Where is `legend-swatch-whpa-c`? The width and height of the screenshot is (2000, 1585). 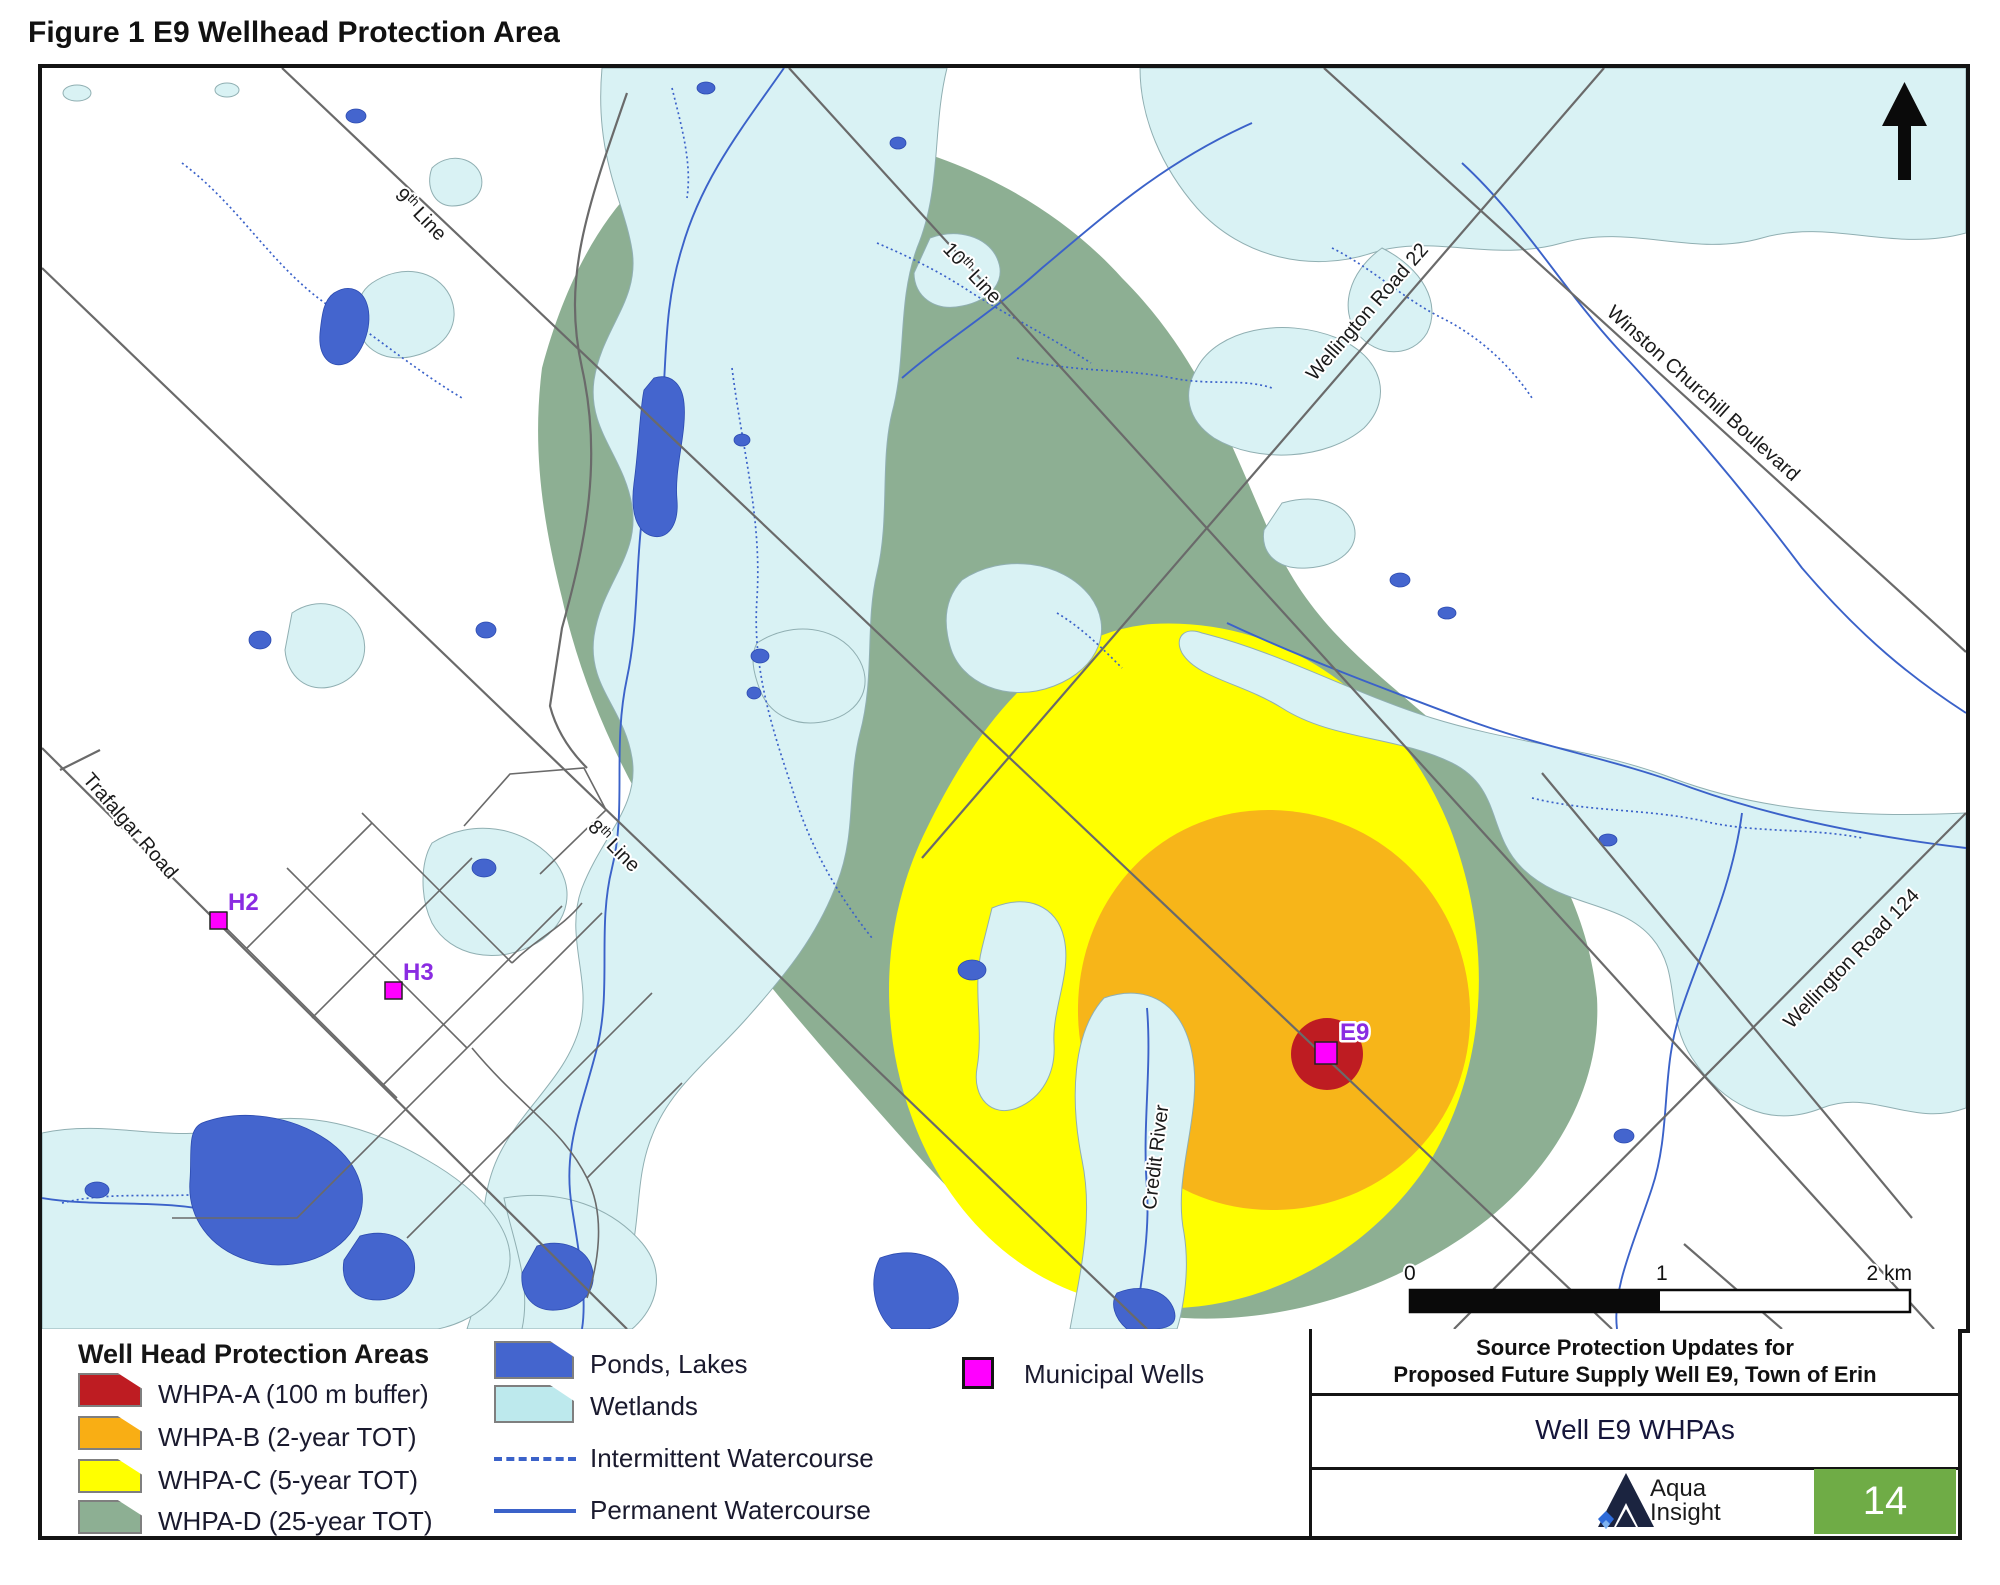 legend-swatch-whpa-c is located at coordinates (110, 1476).